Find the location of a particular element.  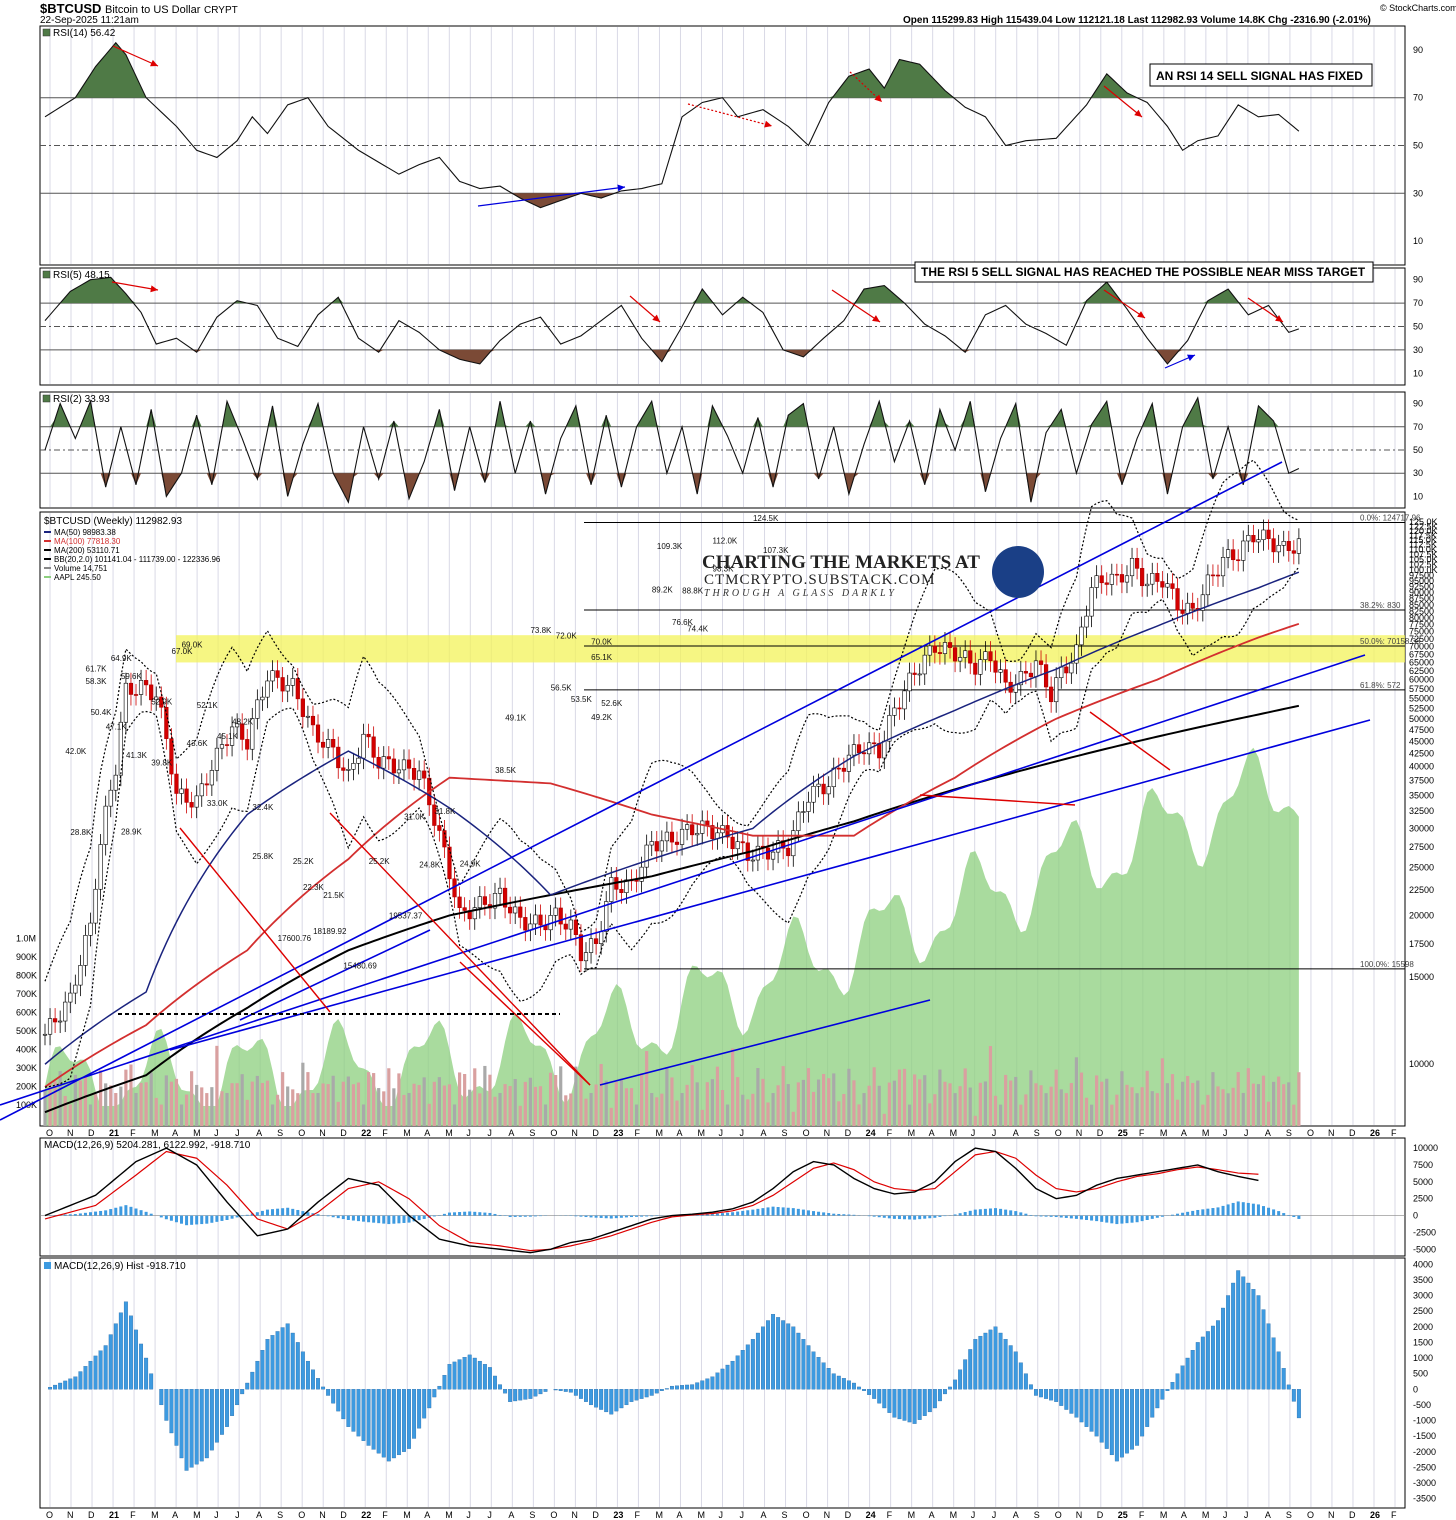

stockcharts-credit: © StockCharts.com is located at coordinates (1418, 8).